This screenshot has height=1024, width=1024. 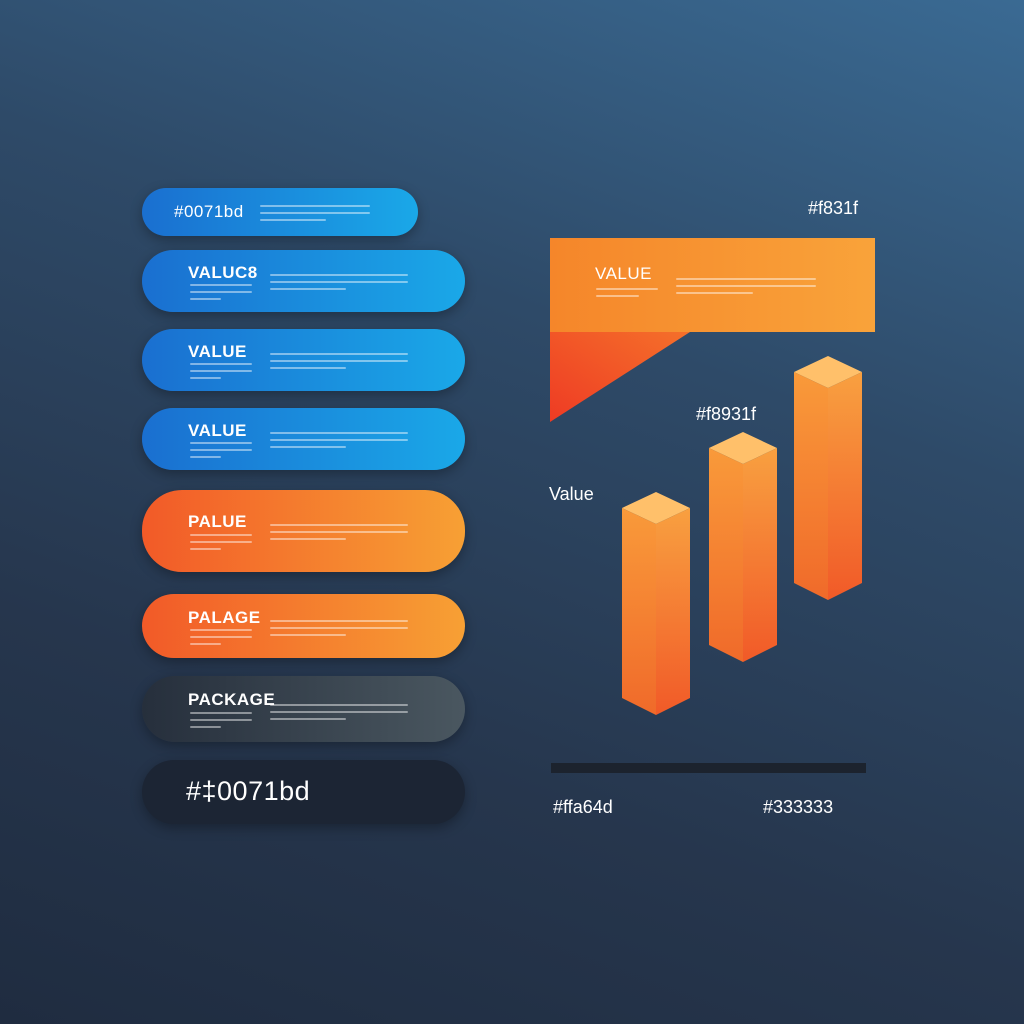 I want to click on bars, so click(x=742, y=535).